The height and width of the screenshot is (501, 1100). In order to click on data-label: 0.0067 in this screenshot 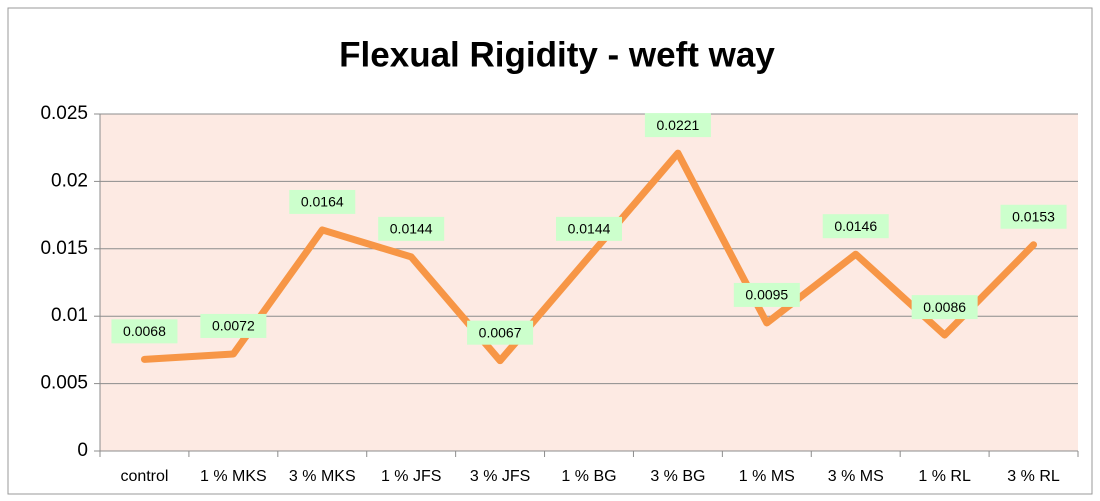, I will do `click(500, 332)`.